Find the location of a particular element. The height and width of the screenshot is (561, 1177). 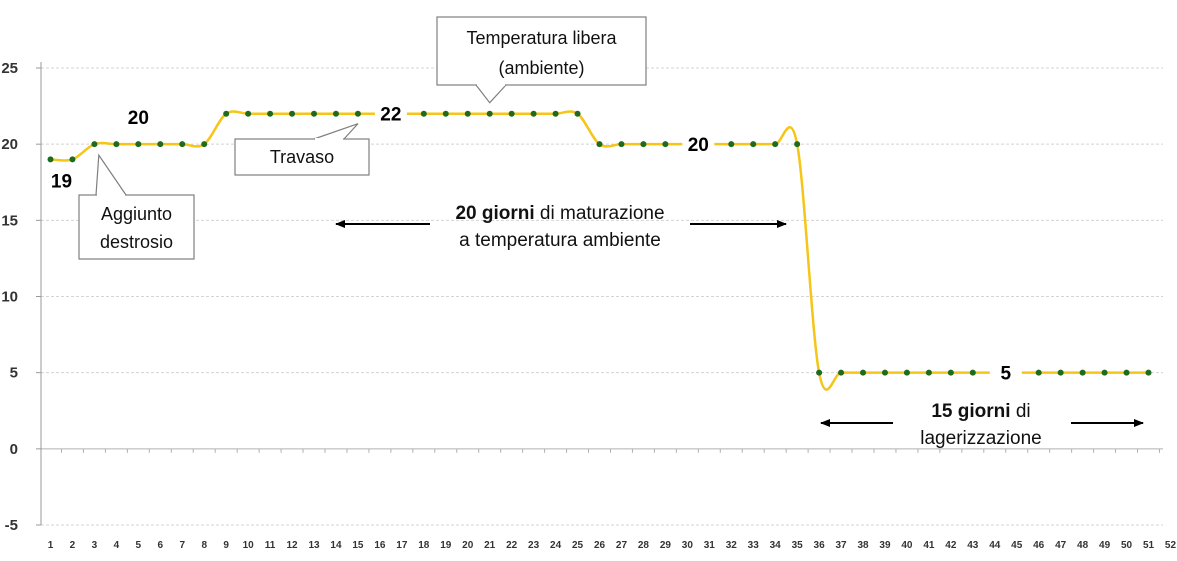

x-tick-label: 50 is located at coordinates (1127, 545).